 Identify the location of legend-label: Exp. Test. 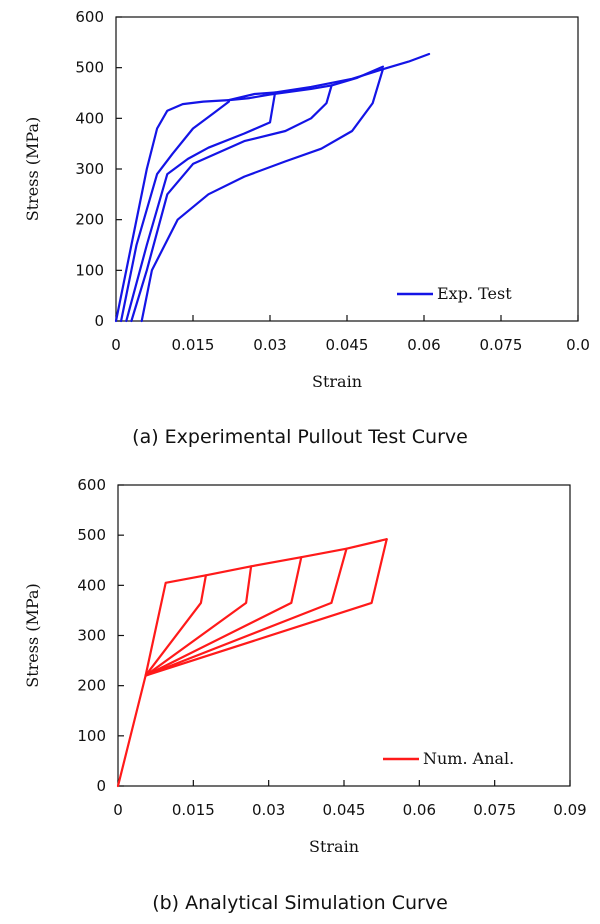
(474, 293).